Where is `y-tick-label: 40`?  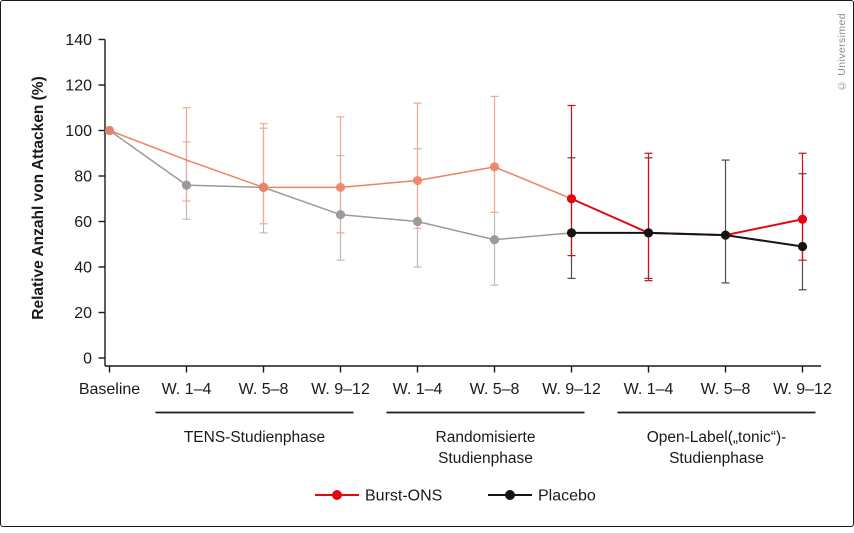 y-tick-label: 40 is located at coordinates (83, 268).